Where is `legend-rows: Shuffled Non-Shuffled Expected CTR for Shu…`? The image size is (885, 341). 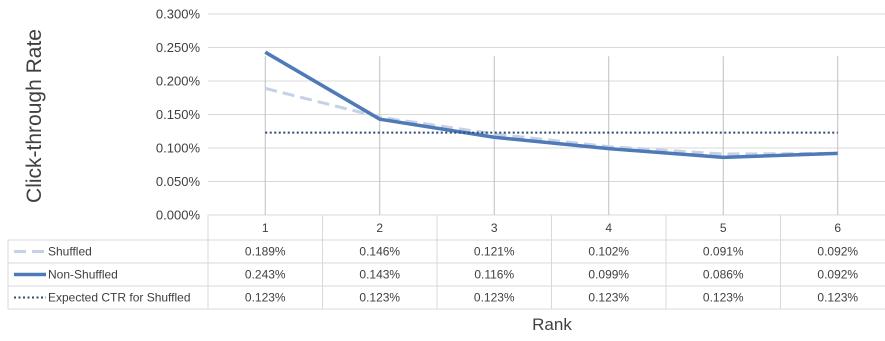 legend-rows: Shuffled Non-Shuffled Expected CTR for Shu… is located at coordinates (102, 275).